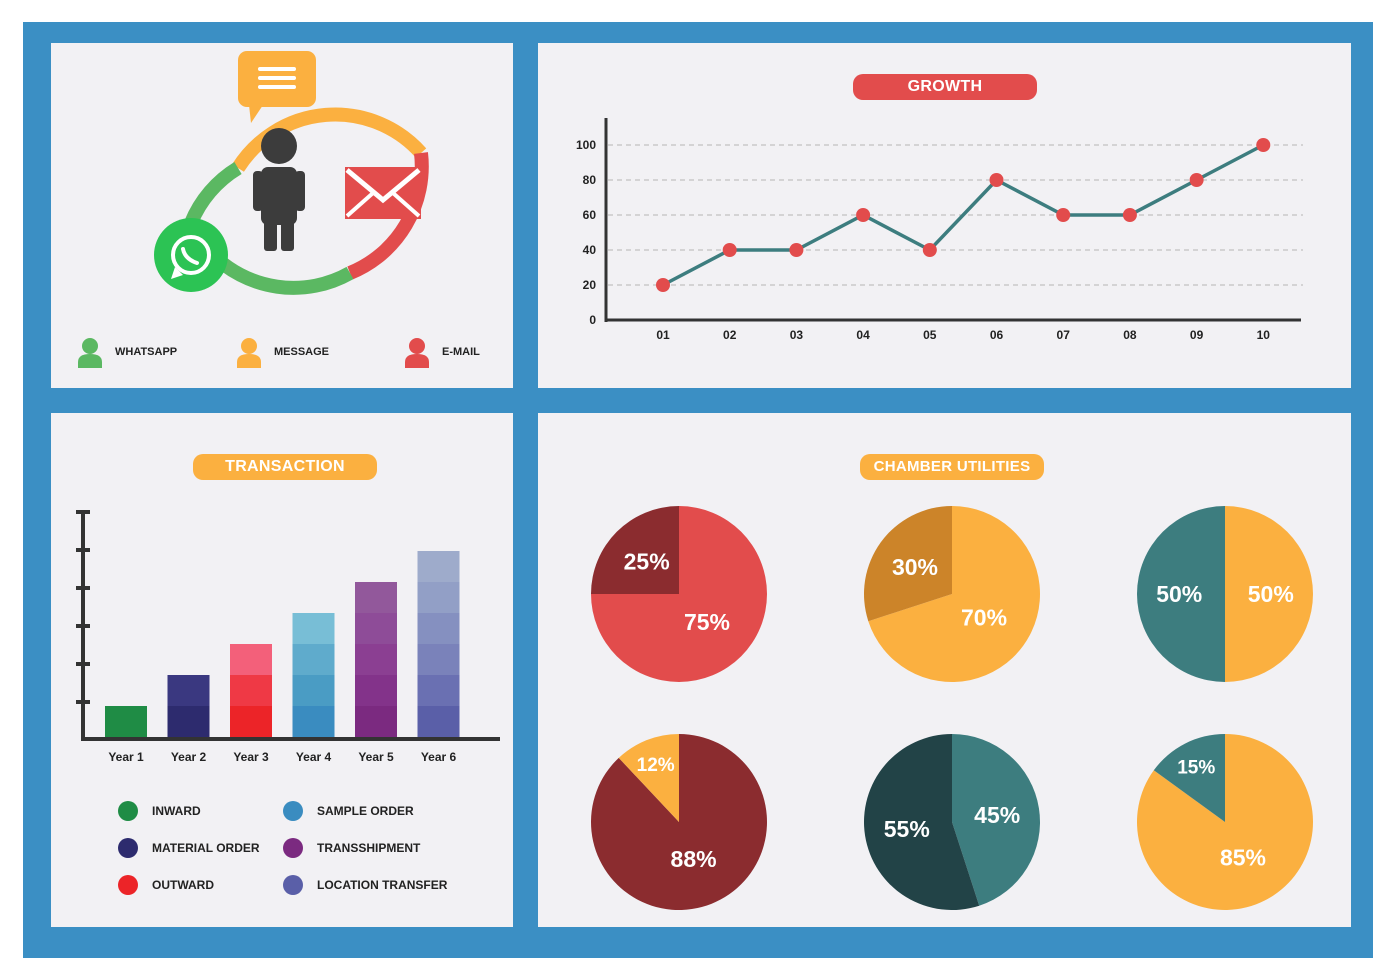 The width and height of the screenshot is (1400, 980). What do you see at coordinates (439, 757) in the screenshot?
I see `x-tick-label: Year 6` at bounding box center [439, 757].